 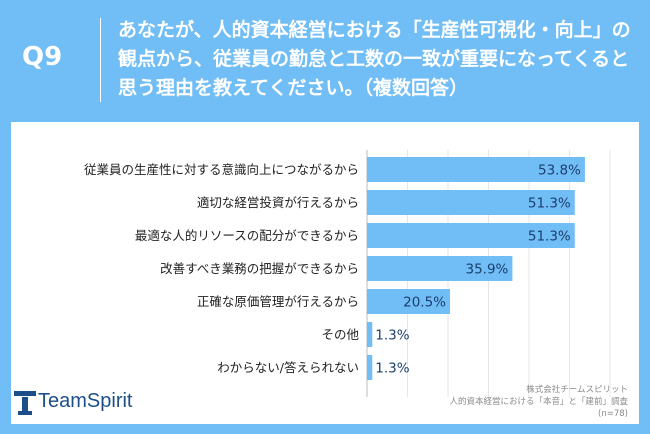 What do you see at coordinates (288, 367) in the screenshot?
I see `category-label: わからない/答えられない` at bounding box center [288, 367].